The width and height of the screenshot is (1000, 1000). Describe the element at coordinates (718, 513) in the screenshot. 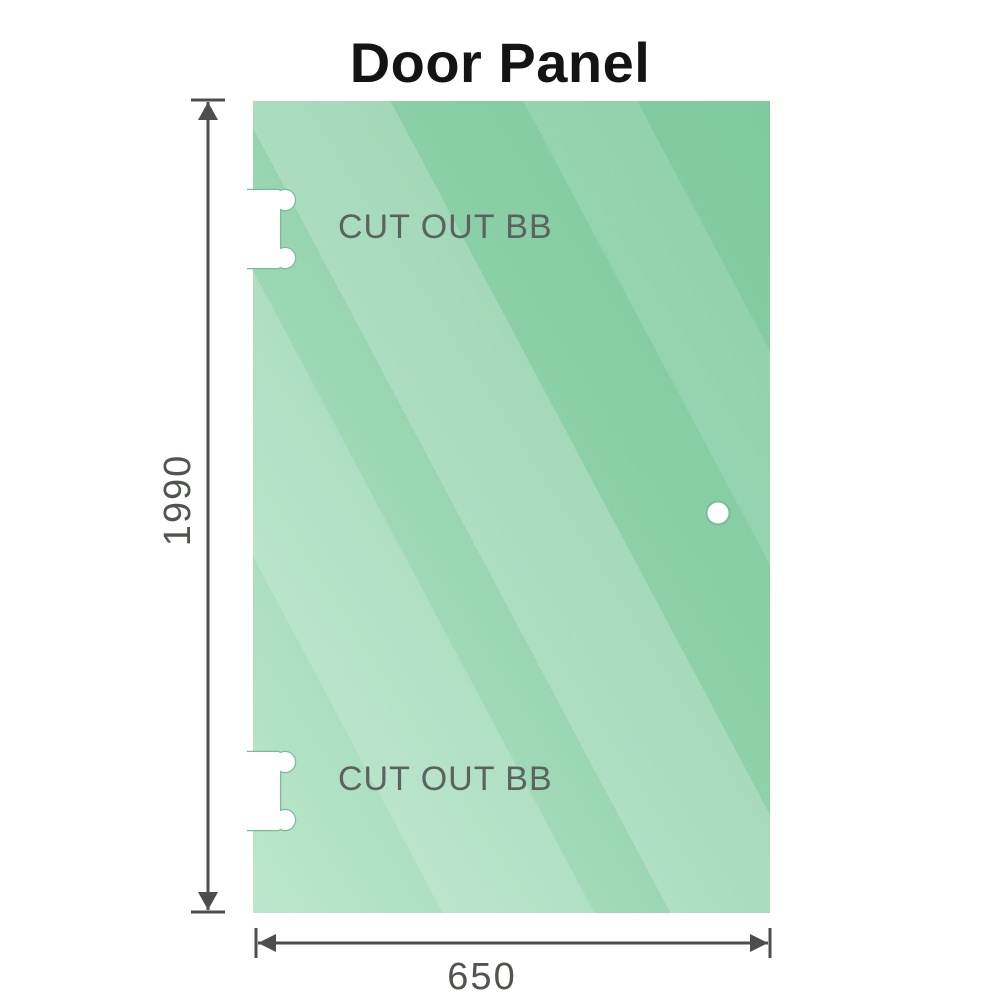

I see `handle-hole-icon` at that location.